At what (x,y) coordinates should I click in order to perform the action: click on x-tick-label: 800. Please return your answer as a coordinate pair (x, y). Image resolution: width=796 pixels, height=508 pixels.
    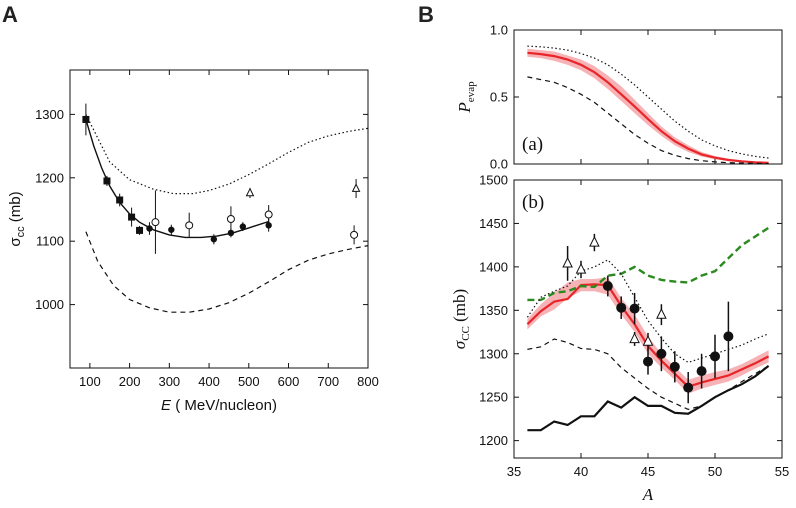
    Looking at the image, I should click on (368, 381).